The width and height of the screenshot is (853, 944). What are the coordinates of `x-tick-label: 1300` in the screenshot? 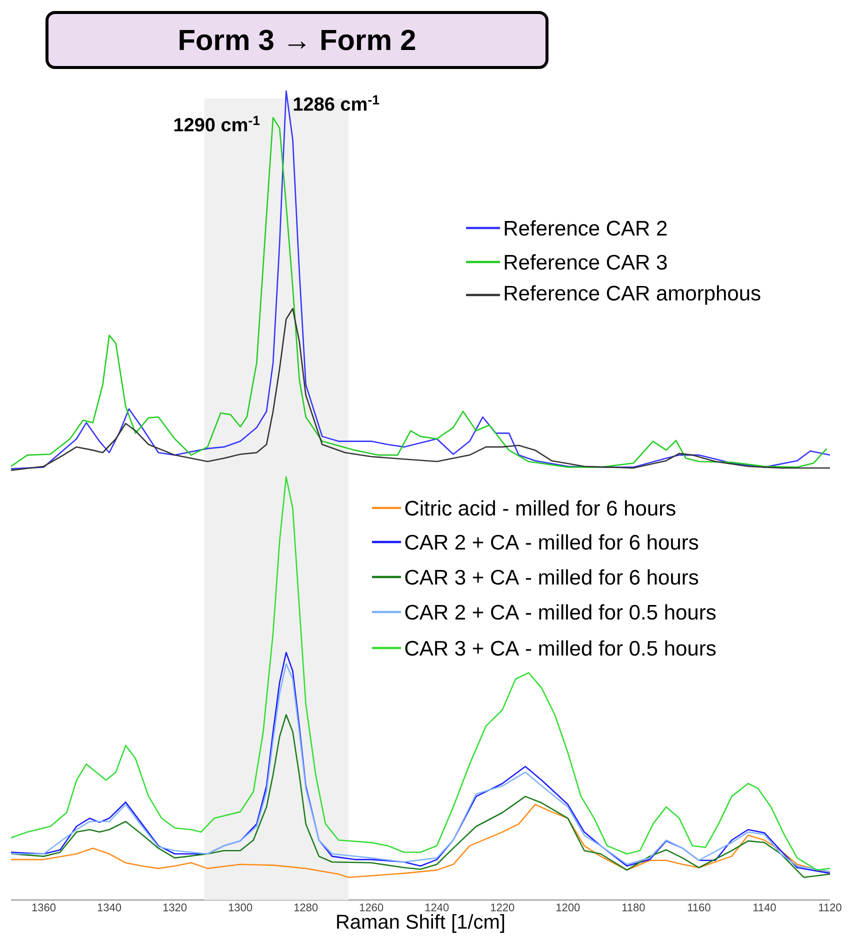 It's located at (240, 908).